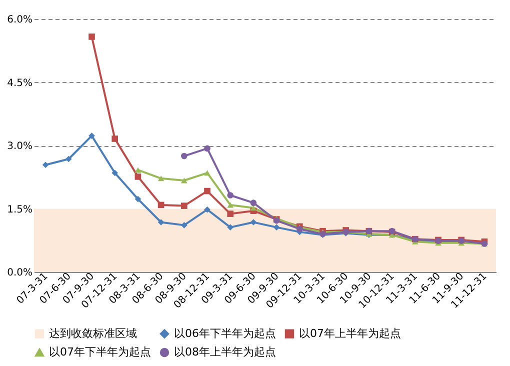 Image resolution: width=510 pixels, height=366 pixels. I want to click on legend-label: 以07年上半年为起点, so click(350, 333).